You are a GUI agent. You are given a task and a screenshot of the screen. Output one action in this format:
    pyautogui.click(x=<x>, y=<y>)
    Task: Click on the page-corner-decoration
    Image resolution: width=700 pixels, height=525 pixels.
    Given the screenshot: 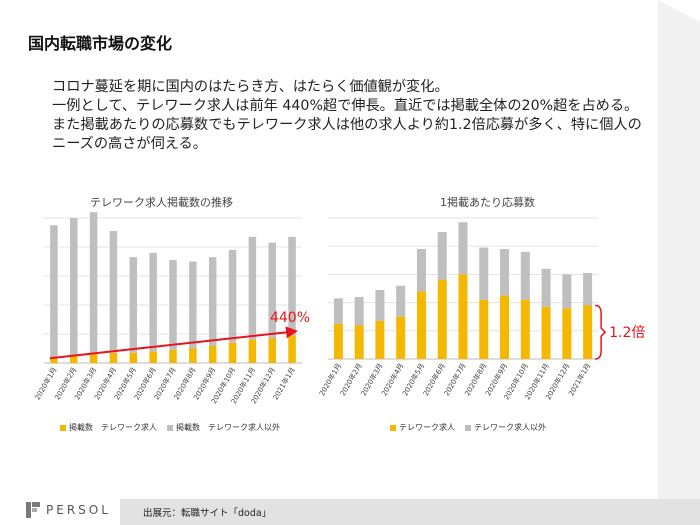 What is the action you would take?
    pyautogui.click(x=679, y=250)
    